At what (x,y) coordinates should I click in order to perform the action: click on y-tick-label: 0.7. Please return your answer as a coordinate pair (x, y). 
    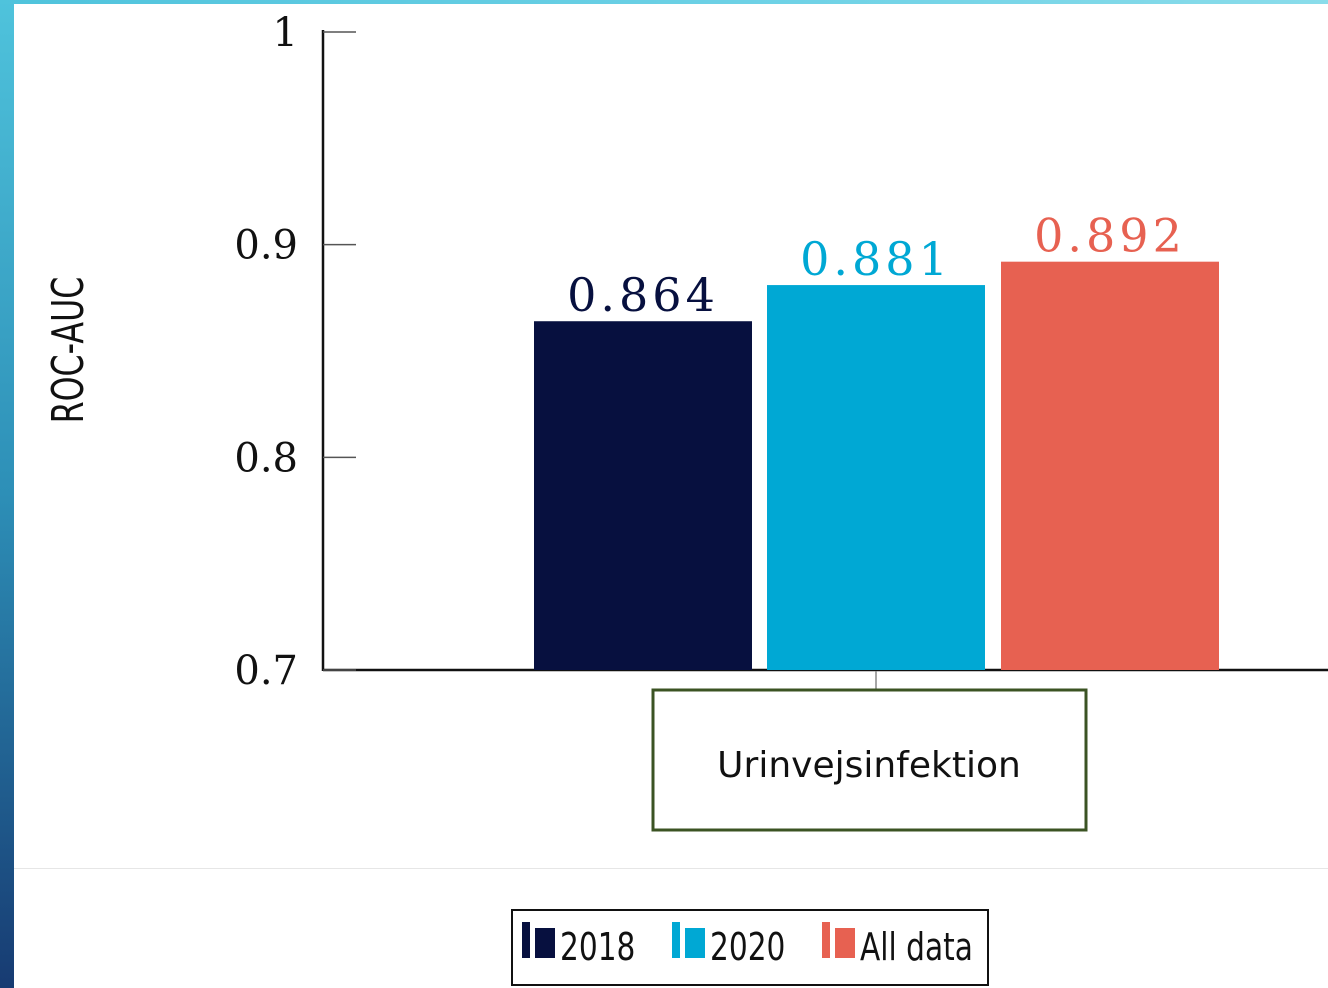
    Looking at the image, I should click on (266, 671).